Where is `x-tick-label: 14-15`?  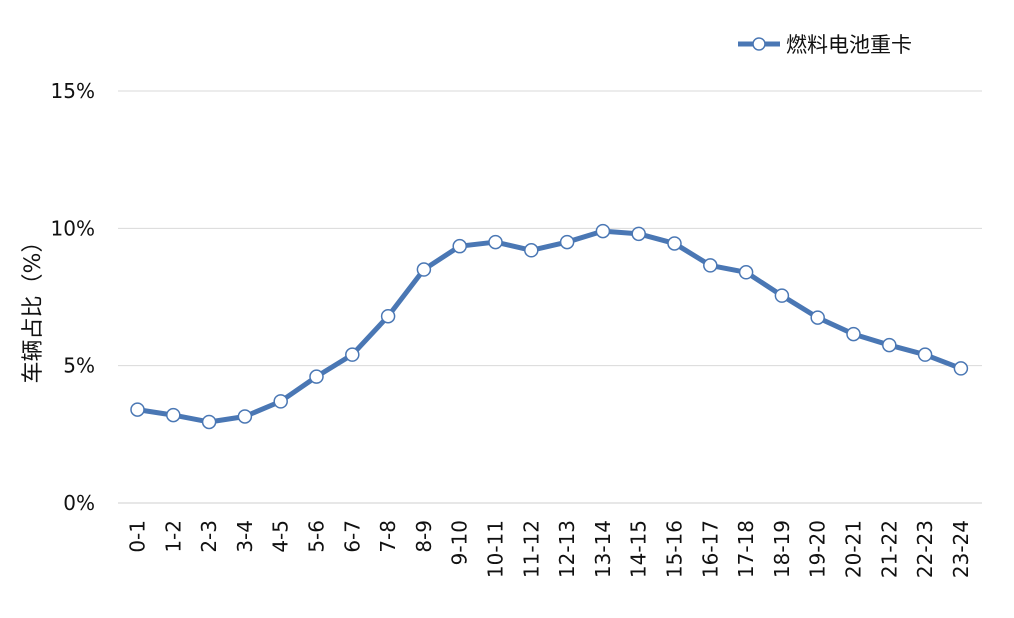
x-tick-label: 14-15 is located at coordinates (639, 549).